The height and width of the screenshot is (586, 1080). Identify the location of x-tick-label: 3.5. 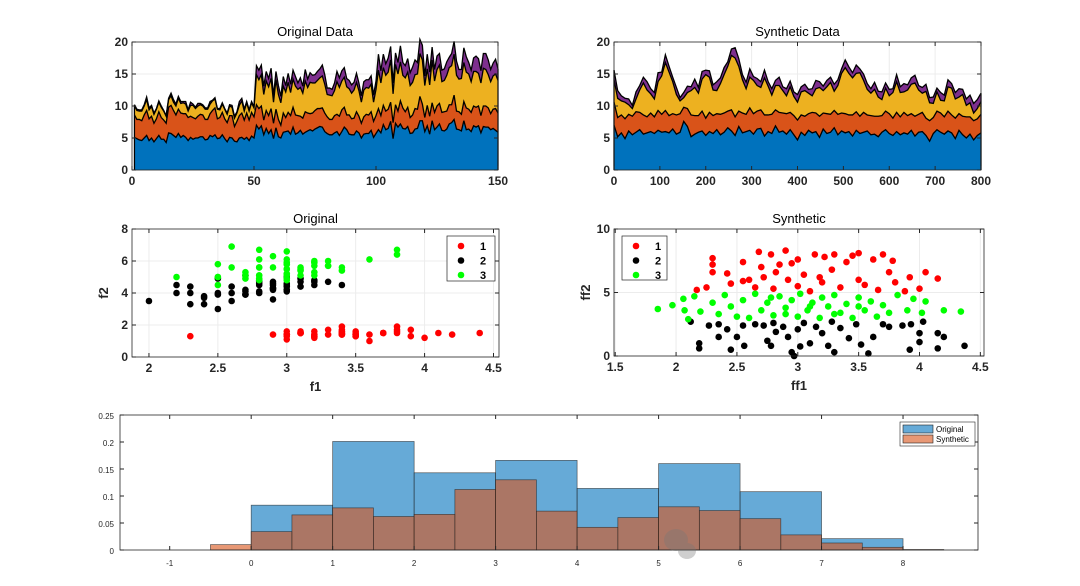
(355, 368).